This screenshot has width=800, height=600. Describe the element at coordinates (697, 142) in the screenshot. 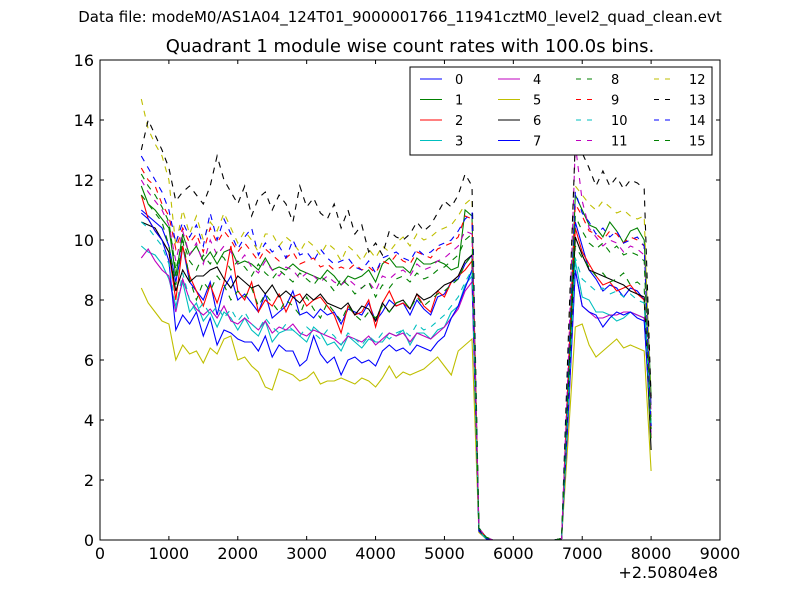

I see `legend-label: 15` at that location.